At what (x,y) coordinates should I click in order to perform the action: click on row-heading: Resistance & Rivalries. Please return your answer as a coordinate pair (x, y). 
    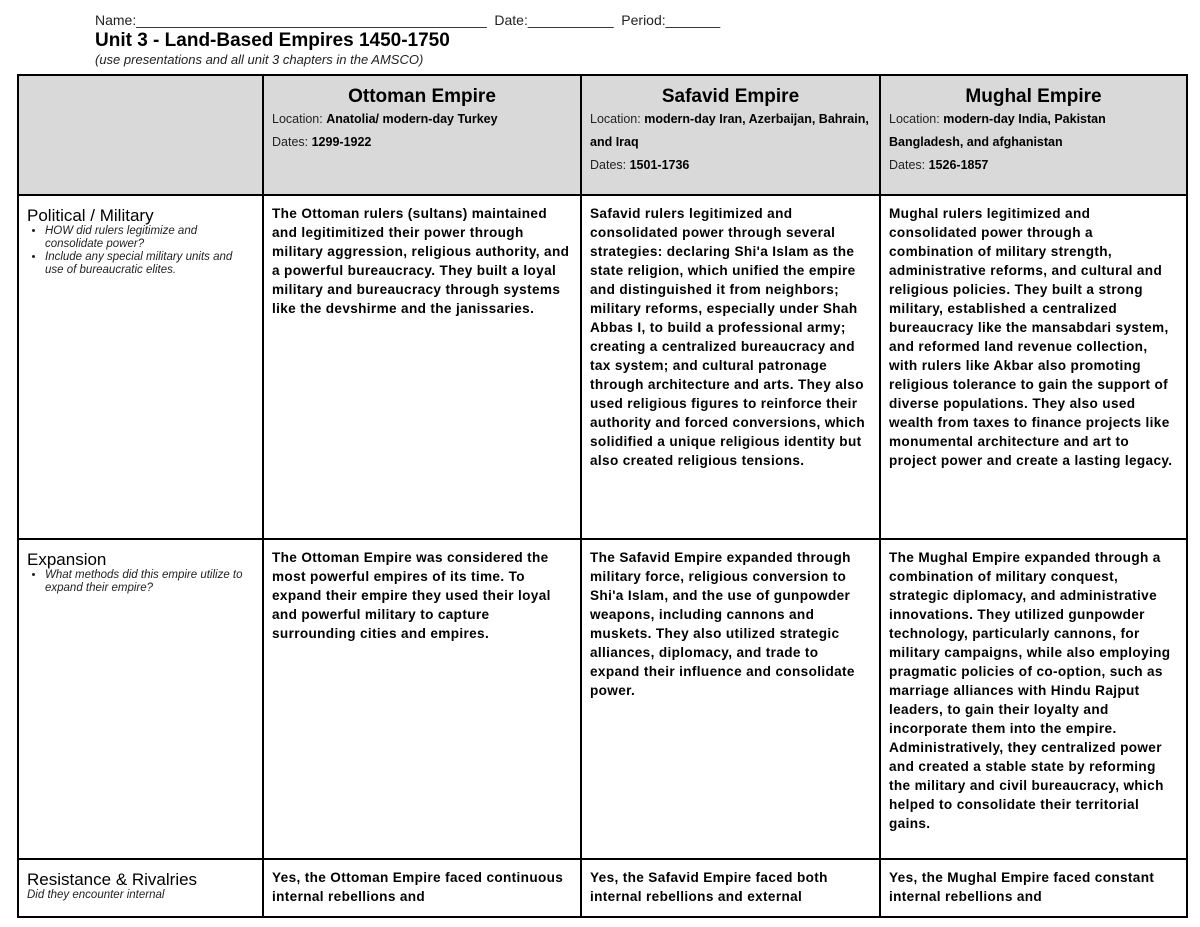
    Looking at the image, I should click on (112, 879).